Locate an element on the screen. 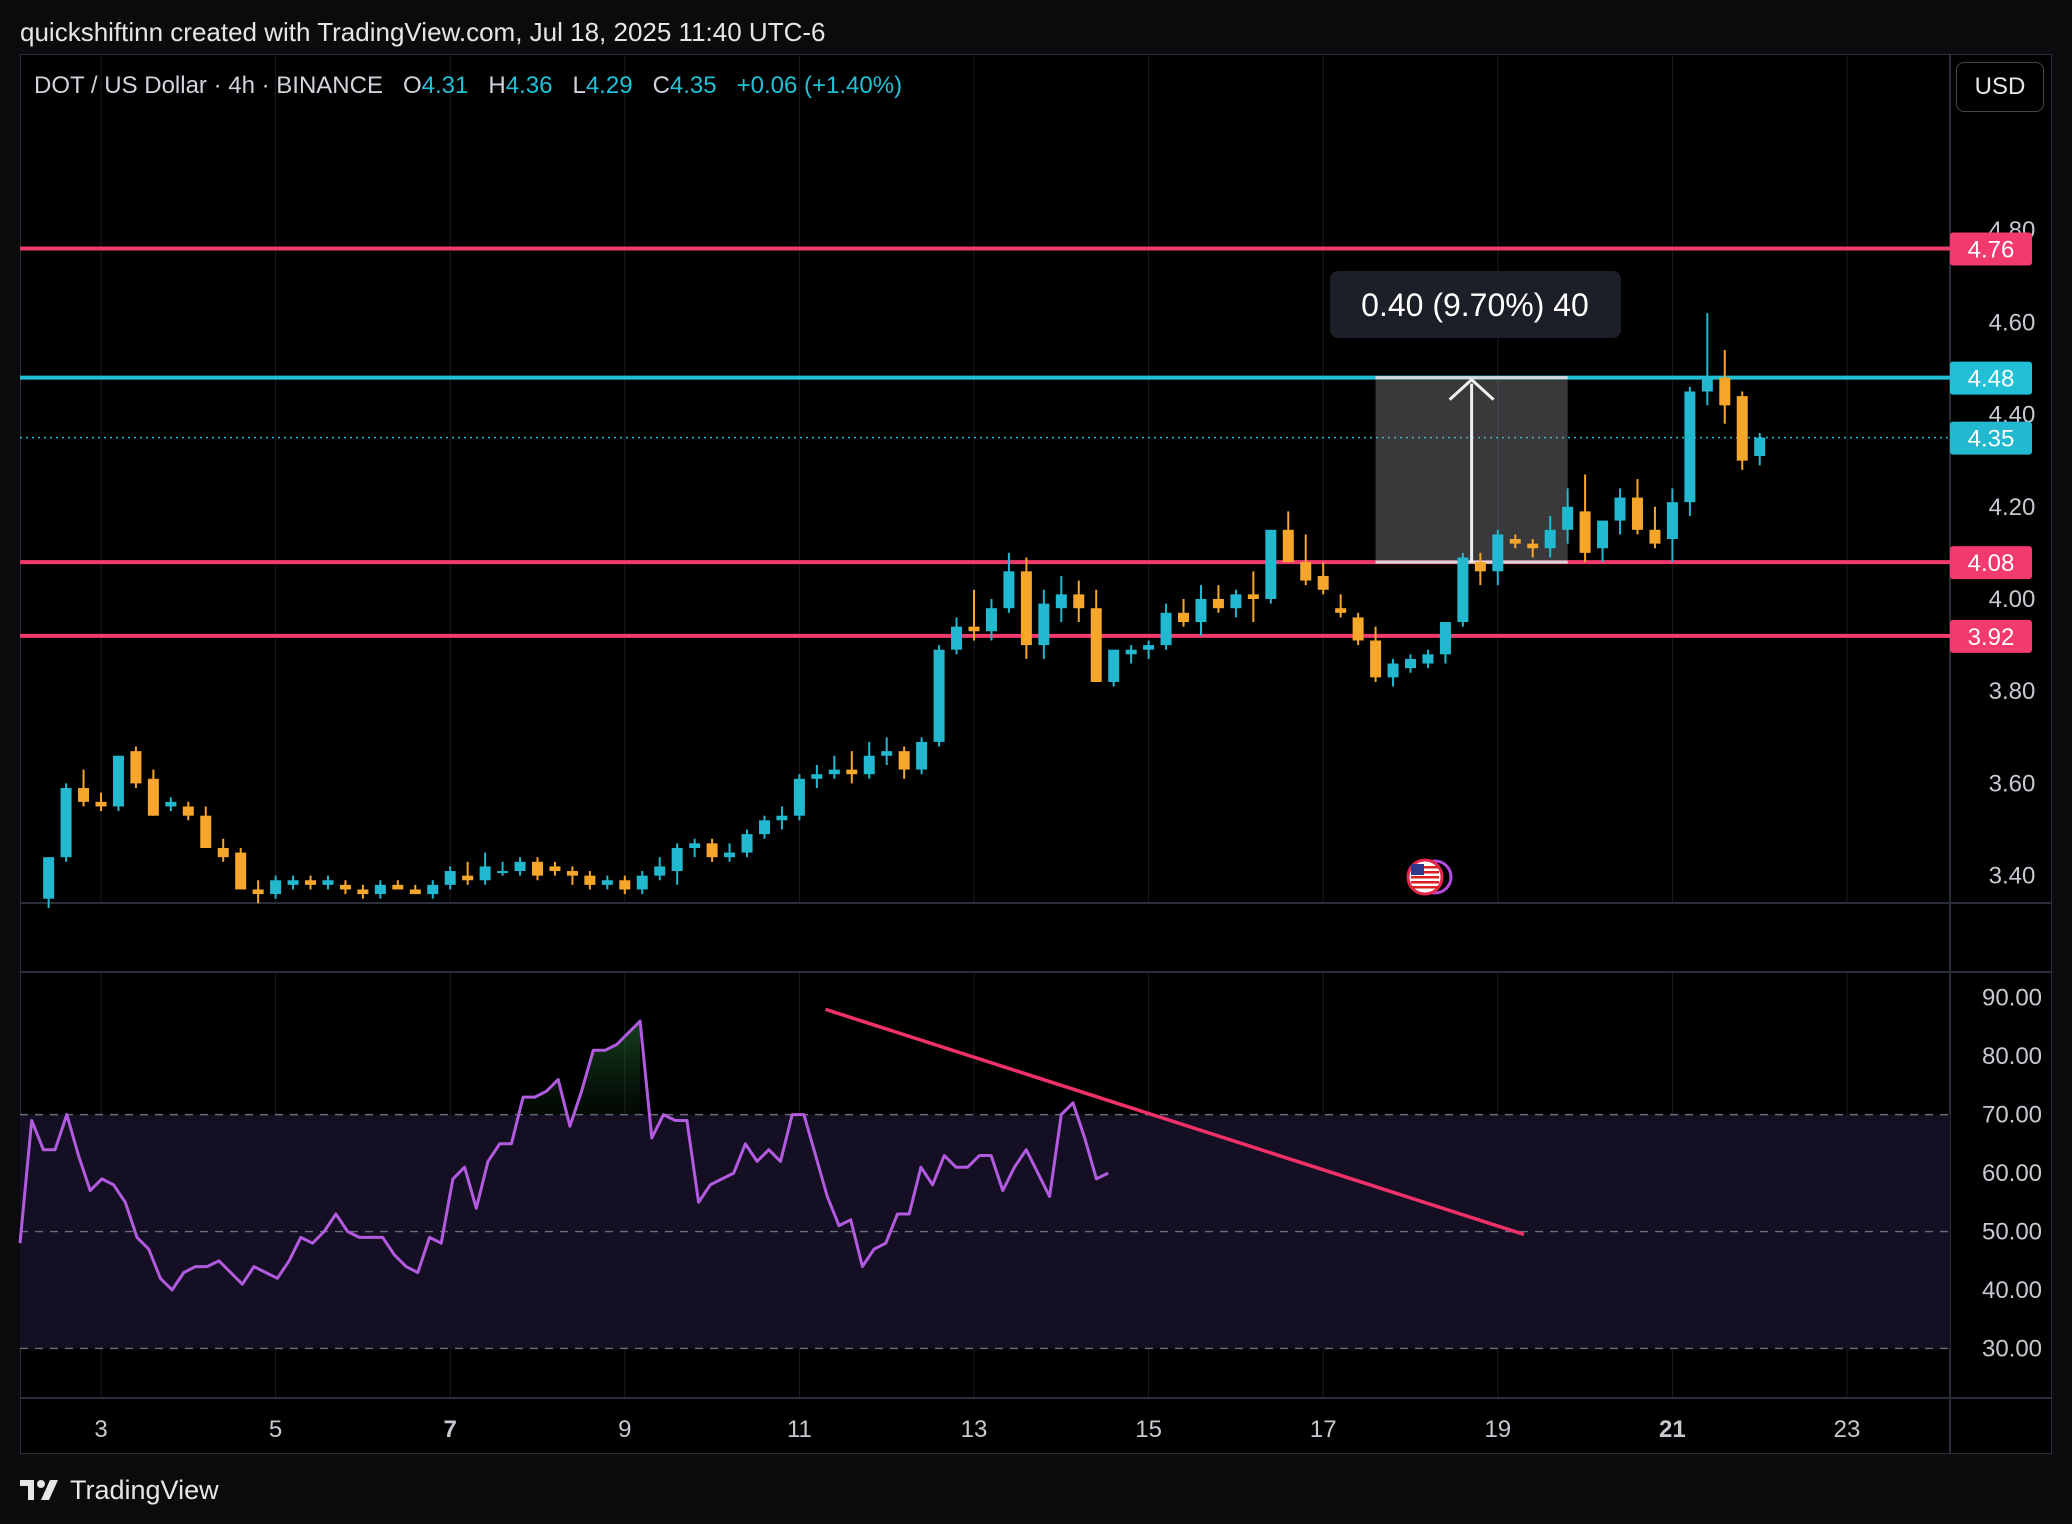  rsi-tick-label: 40.00 is located at coordinates (2012, 1290).